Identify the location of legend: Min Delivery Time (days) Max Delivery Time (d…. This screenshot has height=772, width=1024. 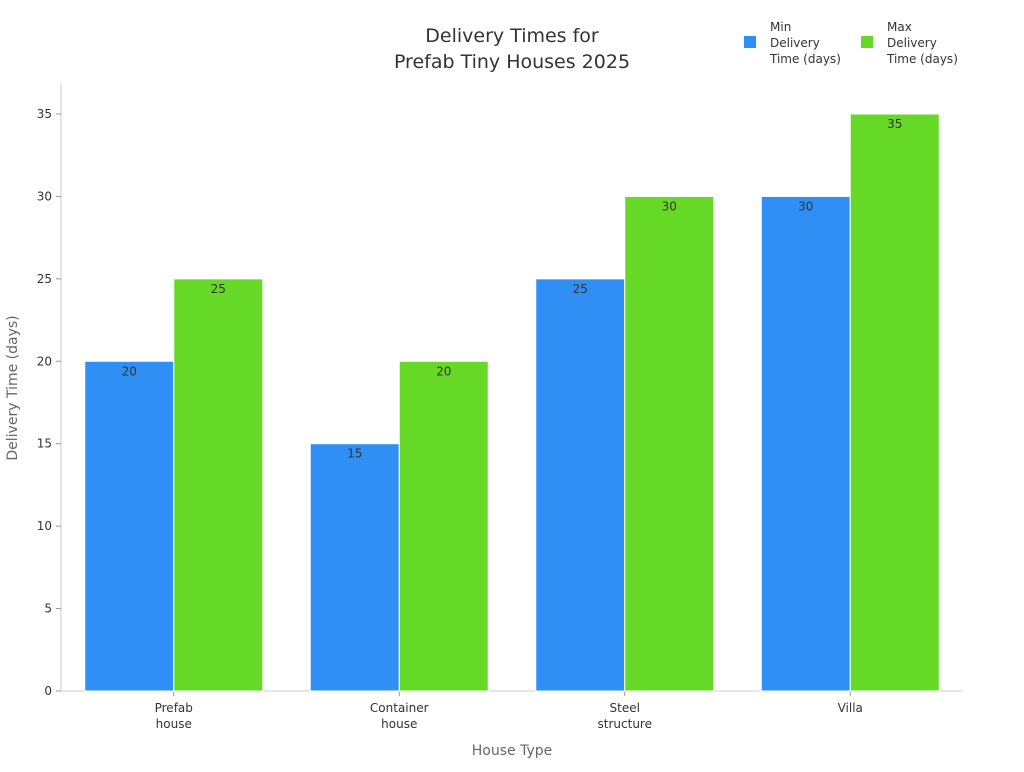
(851, 43).